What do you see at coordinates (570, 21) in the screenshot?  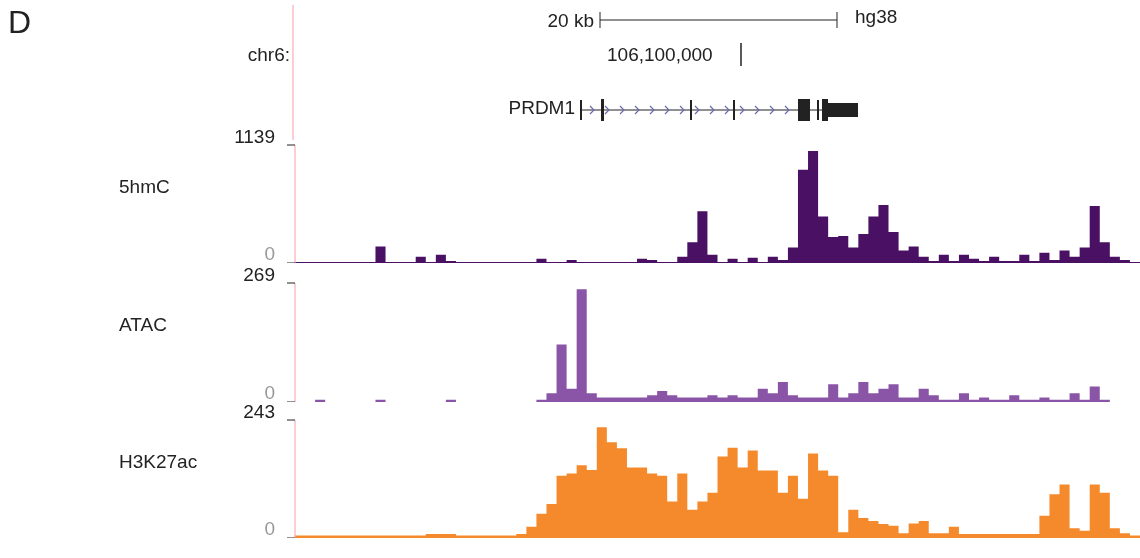 I see `text: 20 kb` at bounding box center [570, 21].